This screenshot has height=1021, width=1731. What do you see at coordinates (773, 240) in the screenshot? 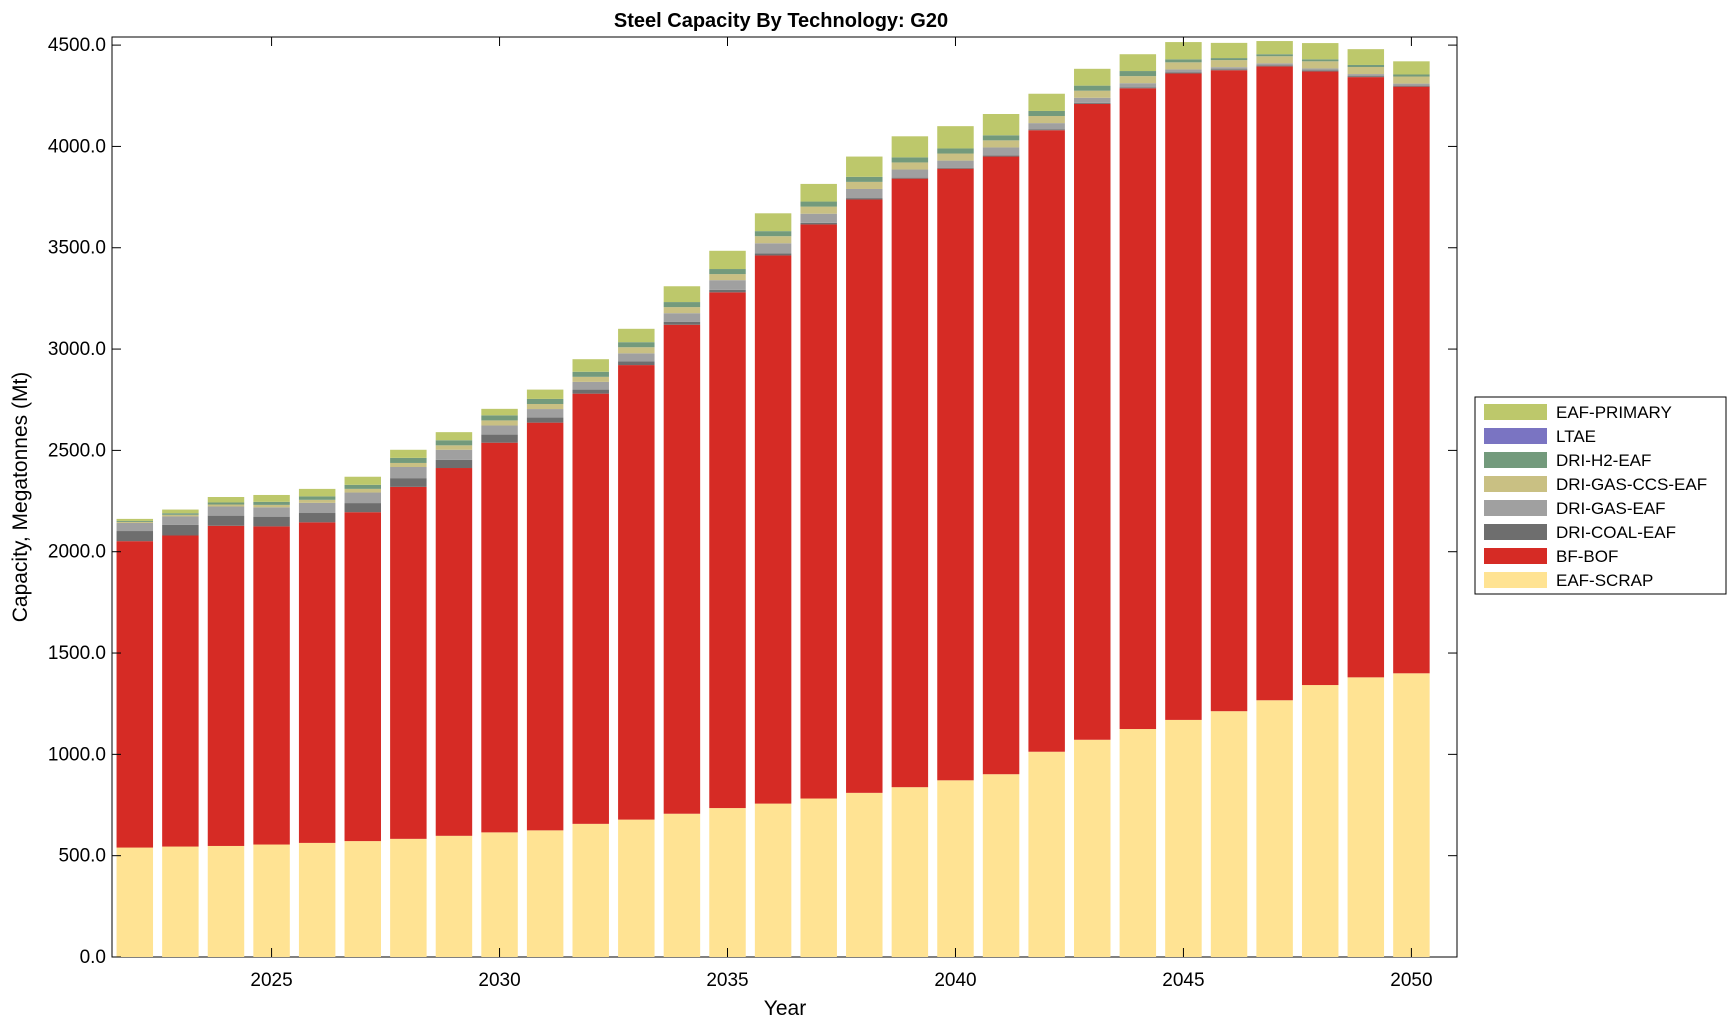
I see `bar-dri-gas-ccs-eaf-2036` at bounding box center [773, 240].